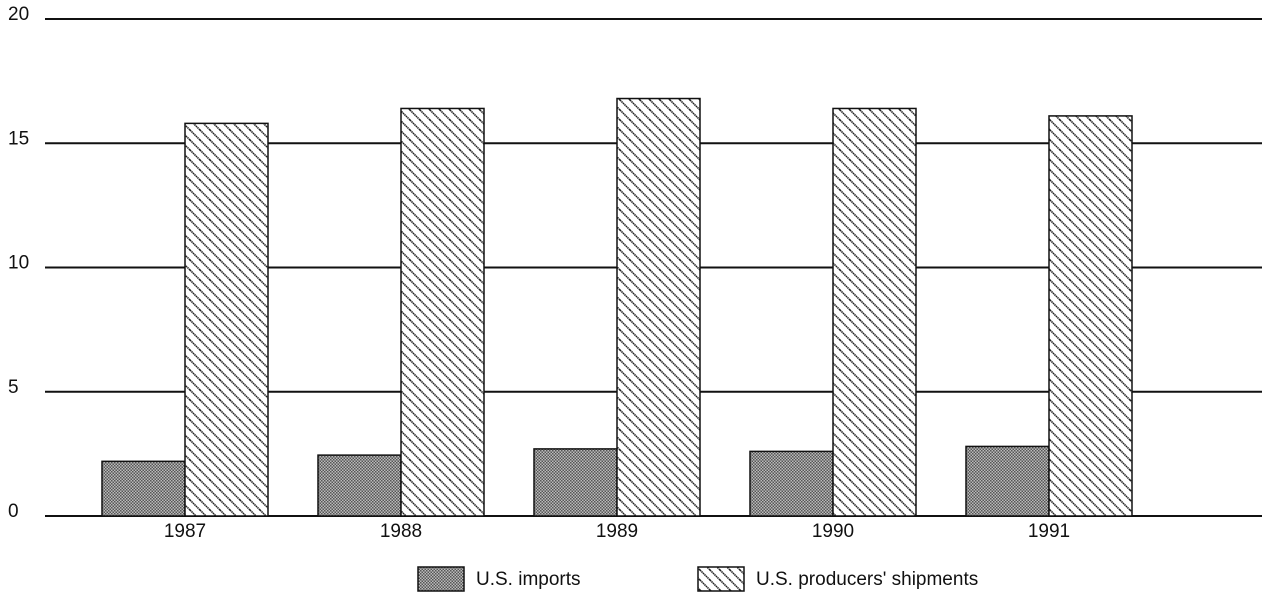 The height and width of the screenshot is (597, 1262). What do you see at coordinates (18, 14) in the screenshot?
I see `y-tick-label: 20` at bounding box center [18, 14].